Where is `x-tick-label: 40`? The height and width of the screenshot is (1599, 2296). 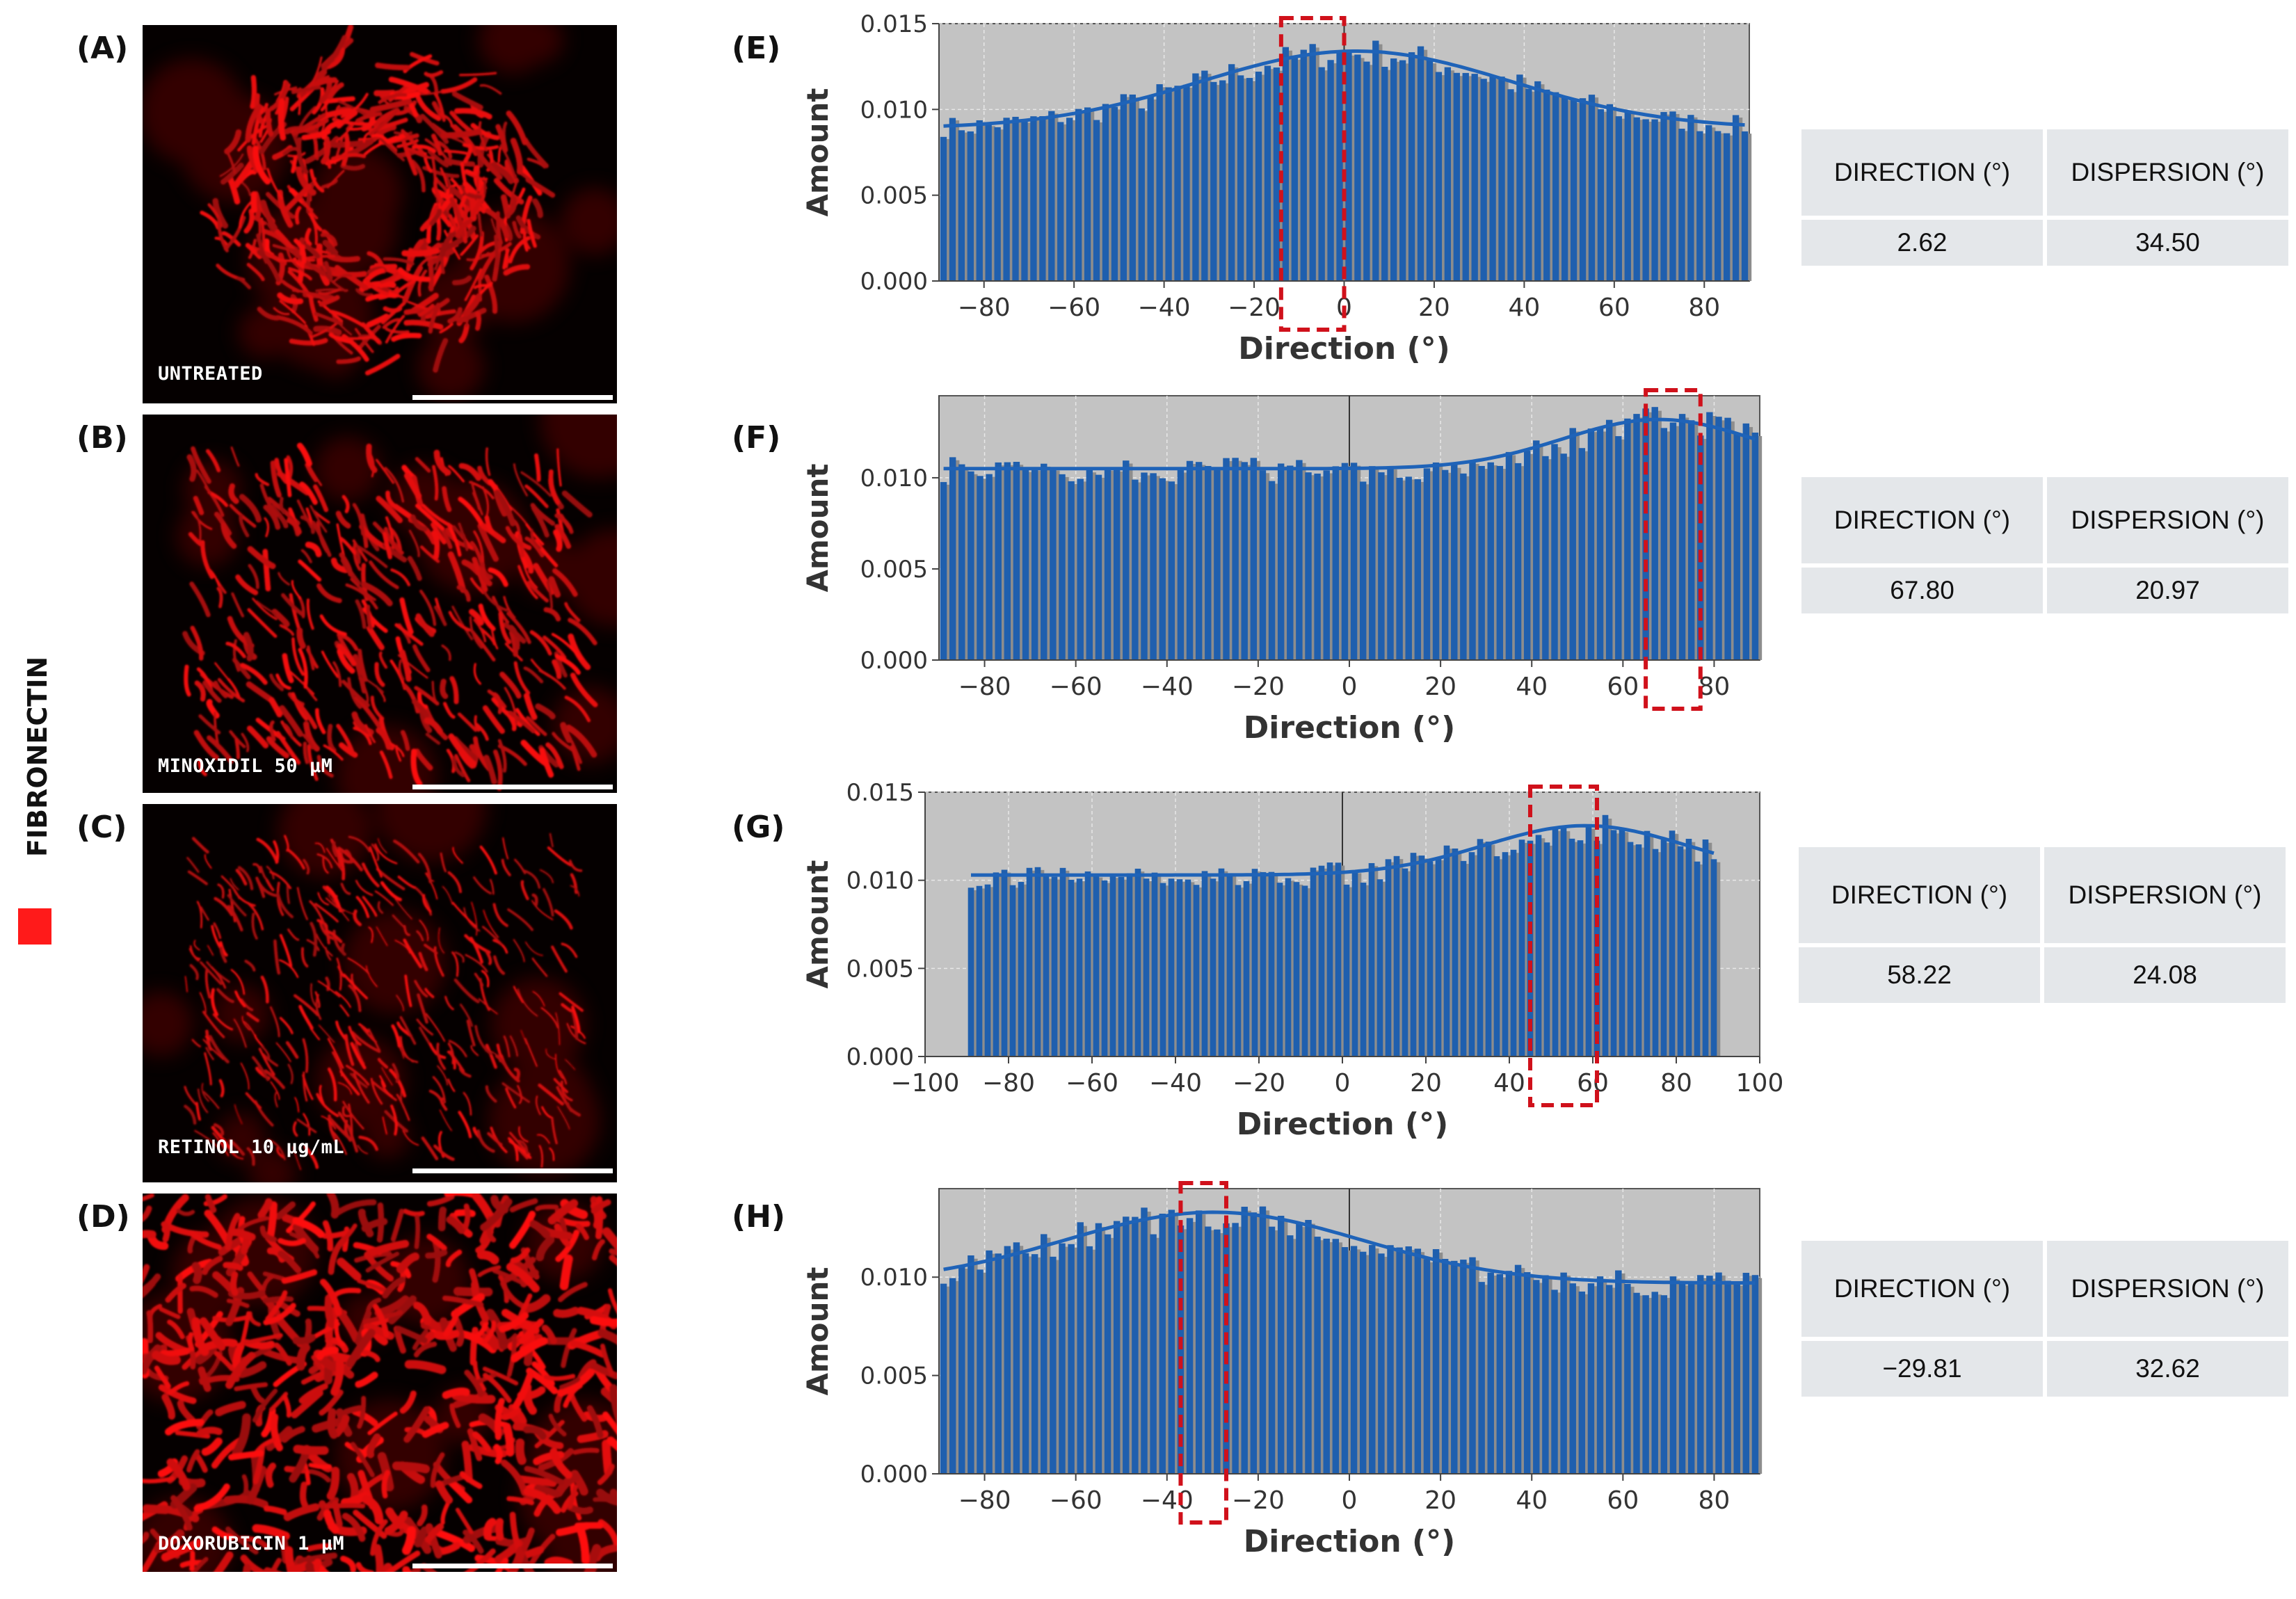
x-tick-label: 40 is located at coordinates (1532, 1501).